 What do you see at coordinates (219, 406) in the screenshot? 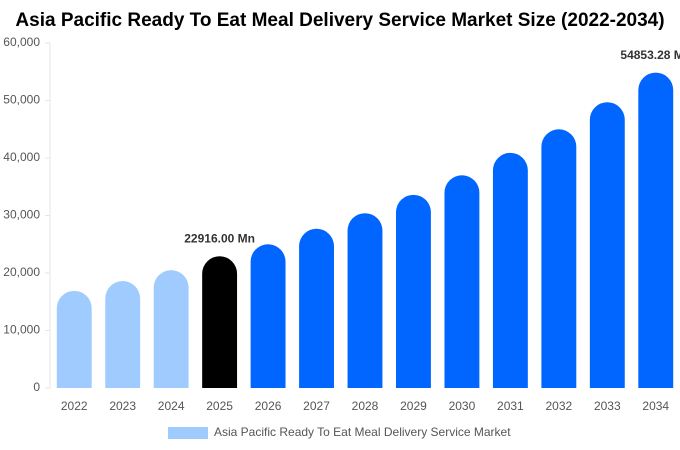
I see `x-tick-label: 2025` at bounding box center [219, 406].